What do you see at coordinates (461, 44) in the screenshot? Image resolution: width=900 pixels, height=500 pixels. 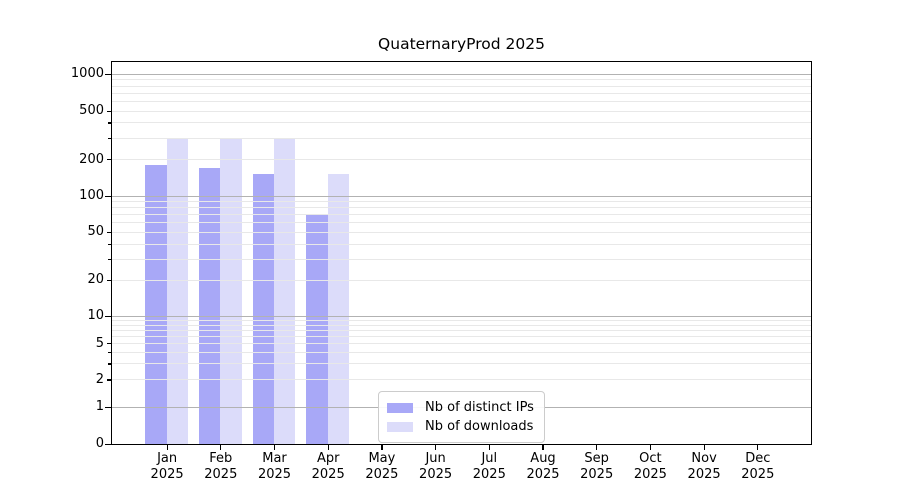 I see `chart-title: QuaternaryProd 2025` at bounding box center [461, 44].